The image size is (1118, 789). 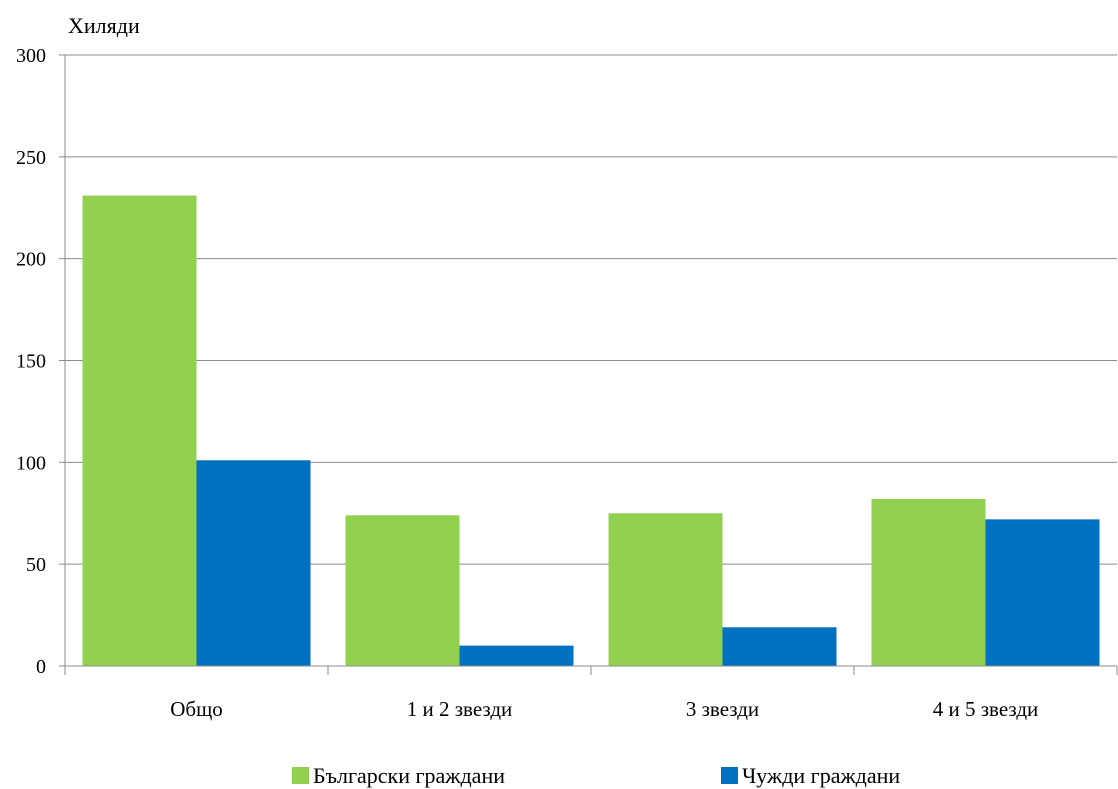 What do you see at coordinates (31, 158) in the screenshot?
I see `y-tick-label: 250` at bounding box center [31, 158].